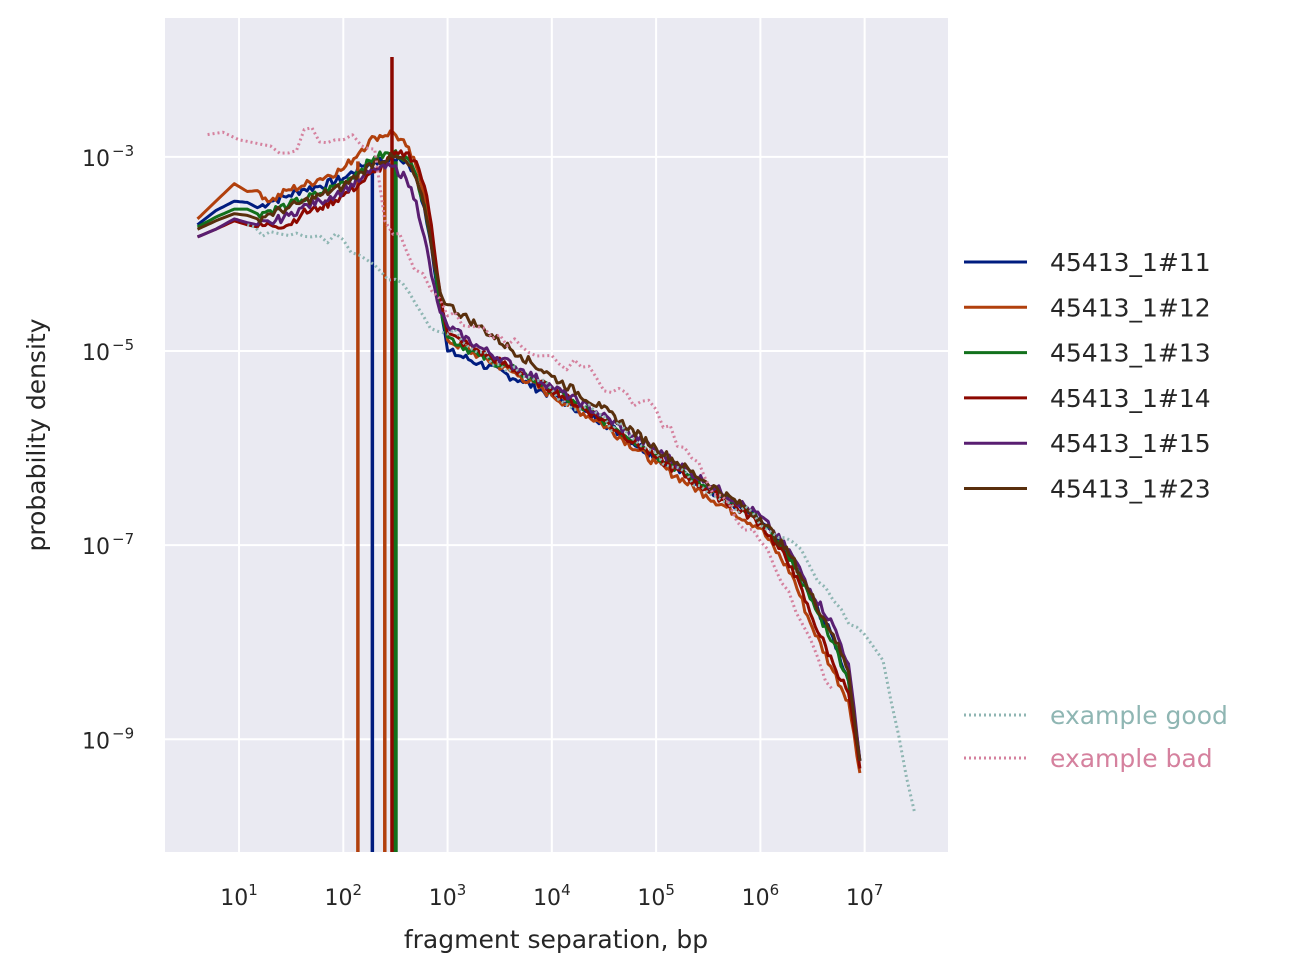 The image size is (1295, 976). What do you see at coordinates (344, 896) in the screenshot?
I see `x-tick-label: 10²` at bounding box center [344, 896].